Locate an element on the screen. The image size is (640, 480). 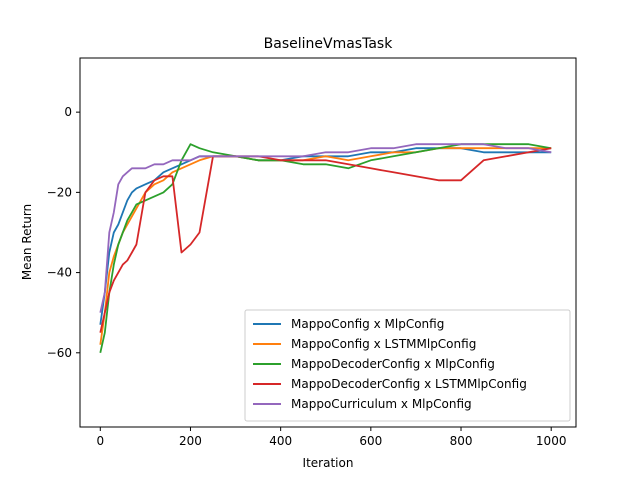
x-tick-label: 200 is located at coordinates (190, 441).